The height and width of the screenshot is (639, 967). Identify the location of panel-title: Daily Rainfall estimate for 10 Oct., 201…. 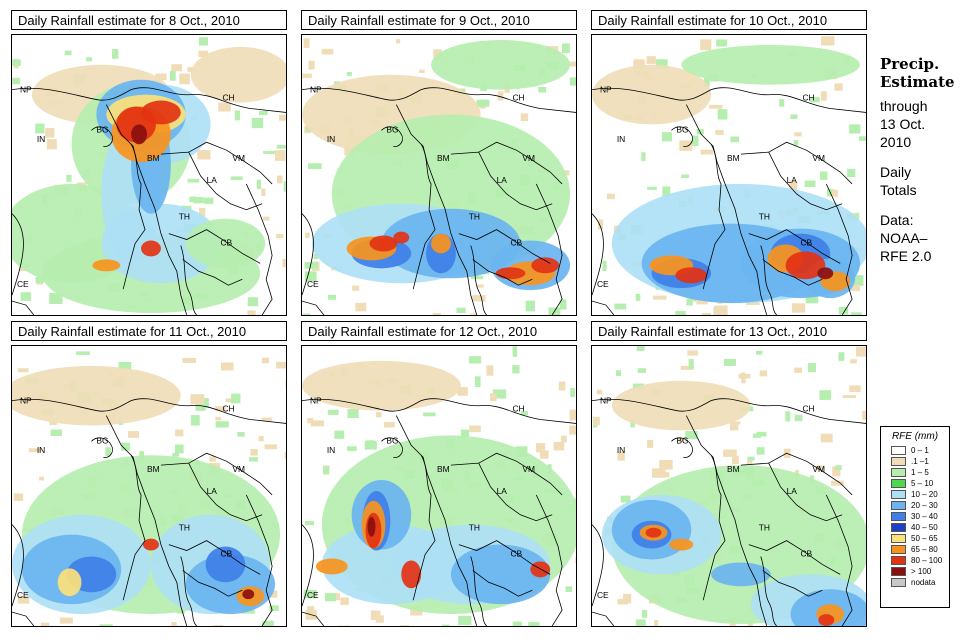
(729, 20).